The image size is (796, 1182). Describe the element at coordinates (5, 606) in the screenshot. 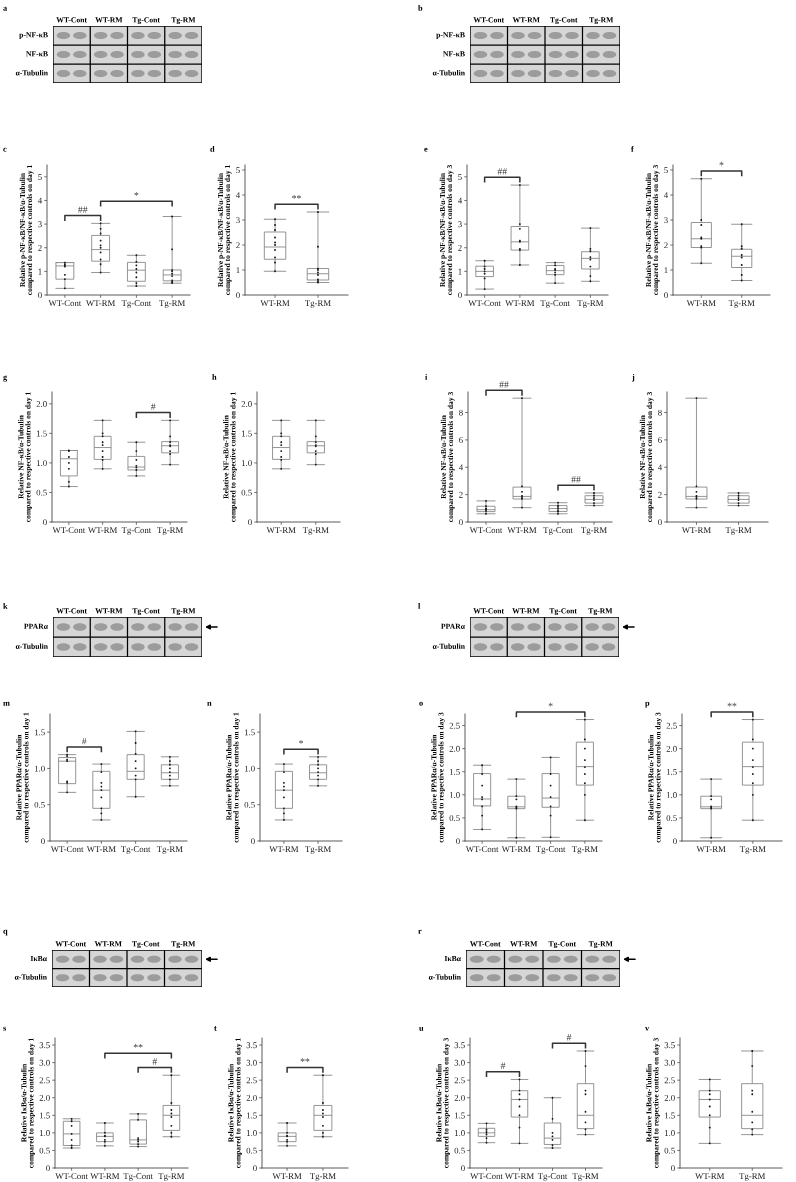

I see `text: k` at that location.